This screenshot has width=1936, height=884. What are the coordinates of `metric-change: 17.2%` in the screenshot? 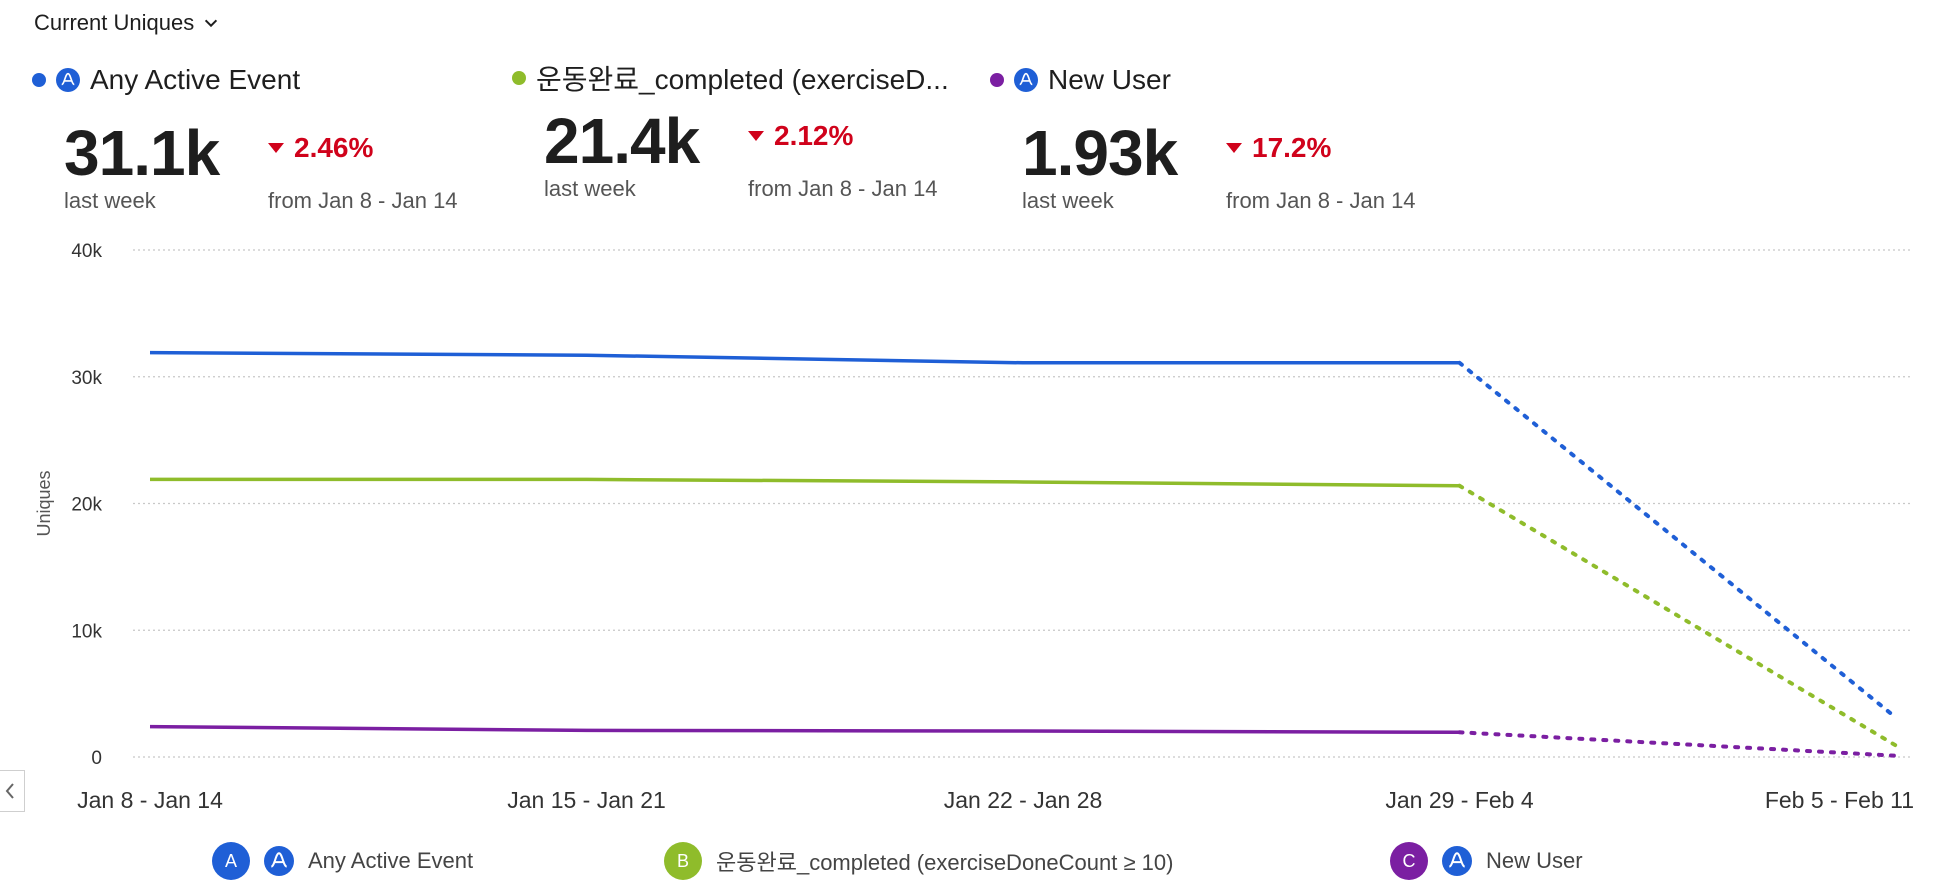 It's located at (1278, 148).